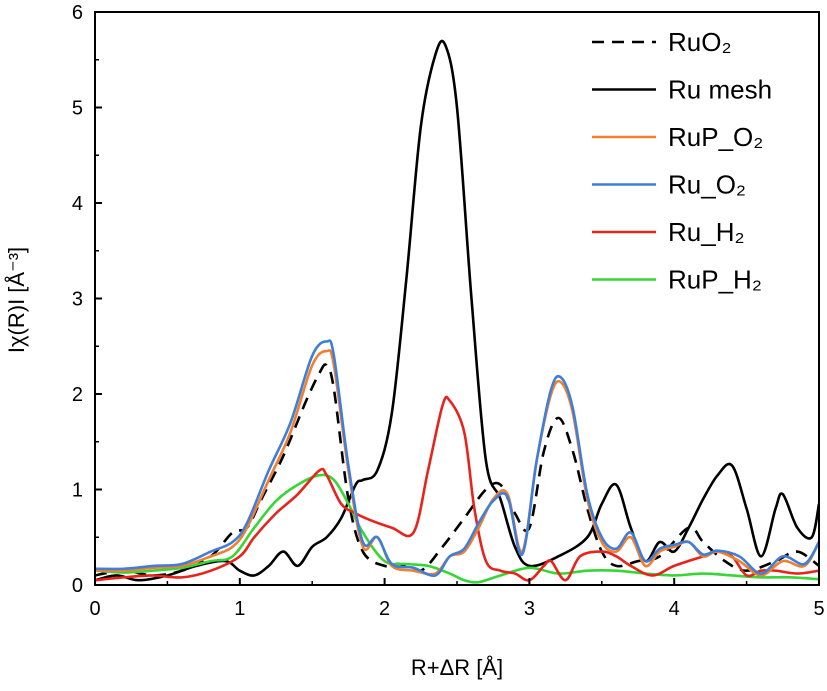 Image resolution: width=827 pixels, height=691 pixels. I want to click on legend: RuO₂ Ru mesh RuP_O₂ Ru_O₂ Ru_H₂ RuP_H₂, so click(682, 161).